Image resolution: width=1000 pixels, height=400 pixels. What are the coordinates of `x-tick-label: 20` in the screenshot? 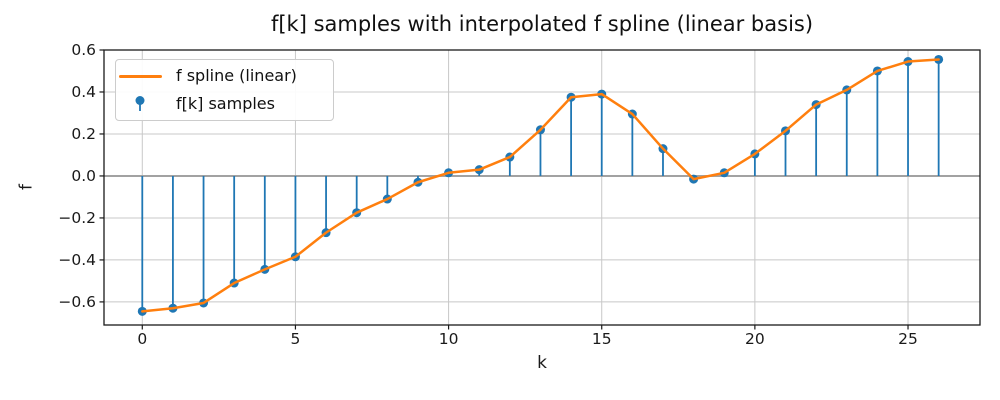 It's located at (754, 339).